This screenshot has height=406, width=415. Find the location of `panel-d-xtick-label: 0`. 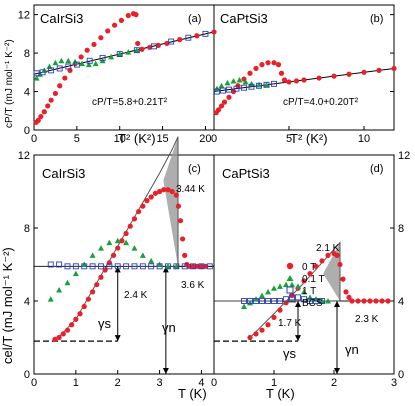

panel-d-xtick-label: 0 is located at coordinates (214, 383).